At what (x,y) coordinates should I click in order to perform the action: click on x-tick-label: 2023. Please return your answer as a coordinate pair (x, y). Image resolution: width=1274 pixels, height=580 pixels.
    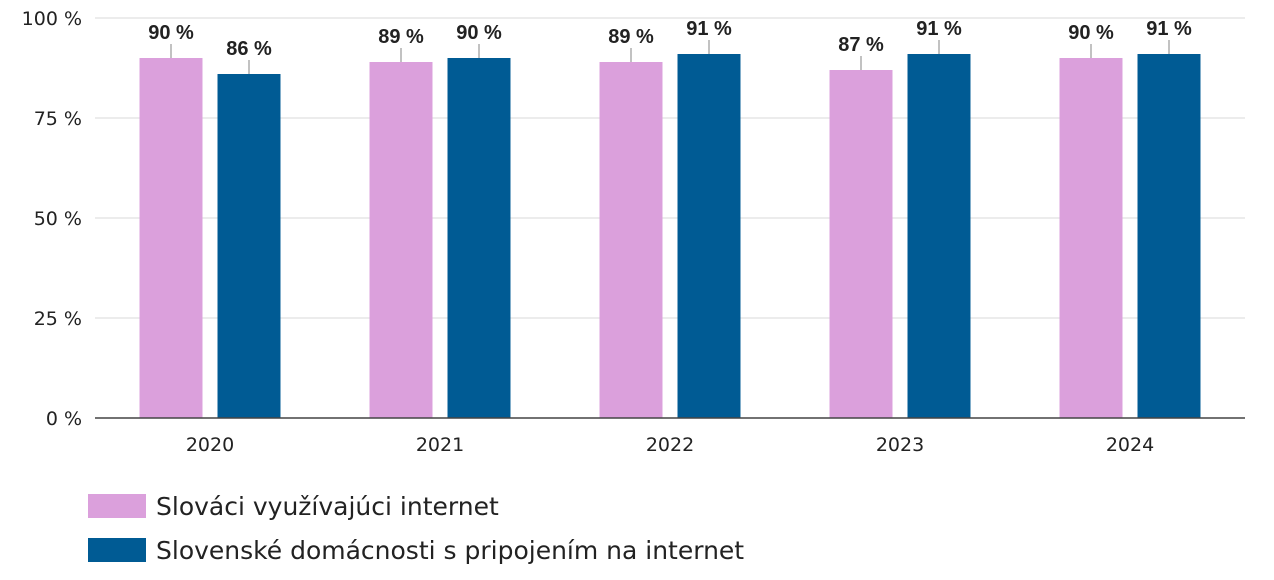
    Looking at the image, I should click on (900, 445).